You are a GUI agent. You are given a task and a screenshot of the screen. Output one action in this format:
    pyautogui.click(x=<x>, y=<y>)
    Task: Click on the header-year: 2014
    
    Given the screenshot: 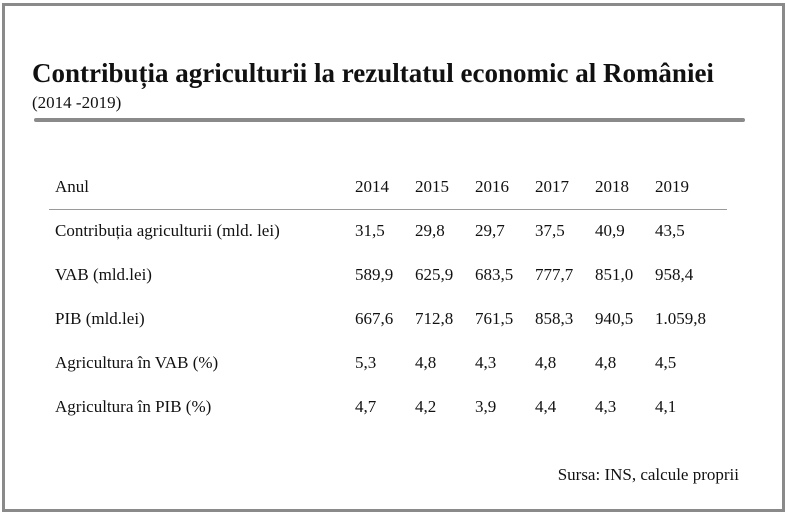 What is the action you would take?
    pyautogui.click(x=385, y=188)
    